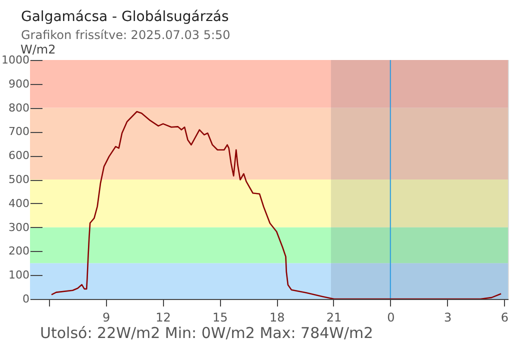 The width and height of the screenshot is (510, 350). Describe the element at coordinates (334, 317) in the screenshot. I see `x-tick-label: 21` at that location.